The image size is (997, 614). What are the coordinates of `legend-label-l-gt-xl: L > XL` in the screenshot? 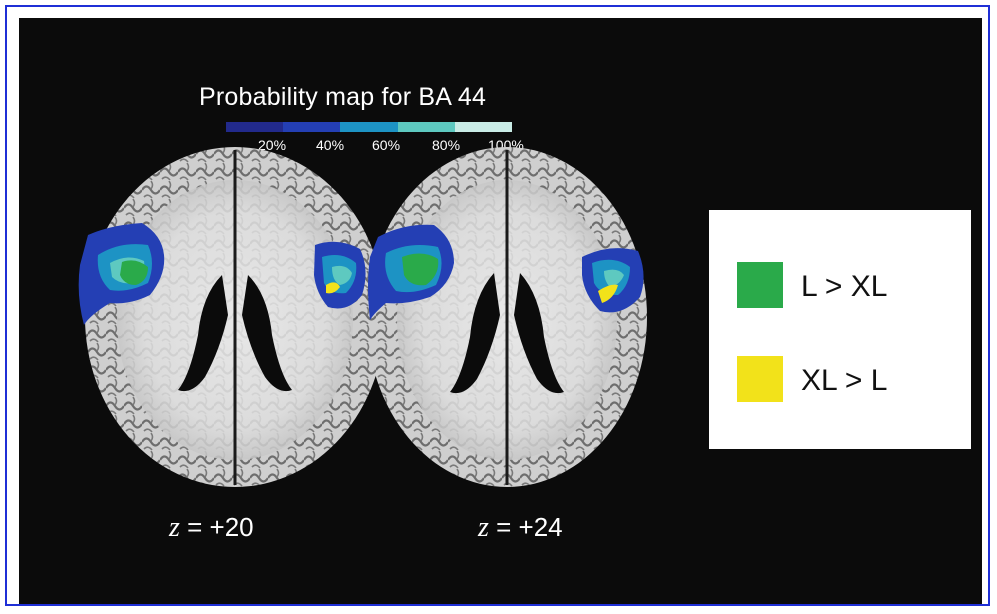 It's located at (844, 286).